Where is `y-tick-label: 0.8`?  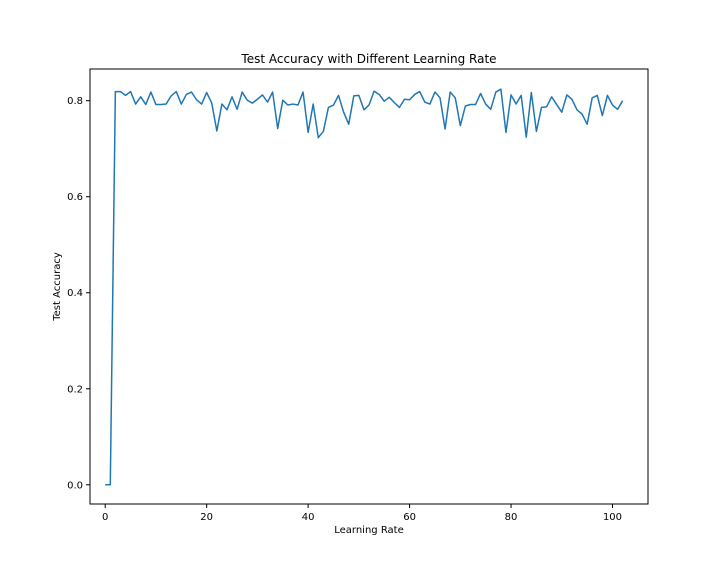 y-tick-label: 0.8 is located at coordinates (75, 101).